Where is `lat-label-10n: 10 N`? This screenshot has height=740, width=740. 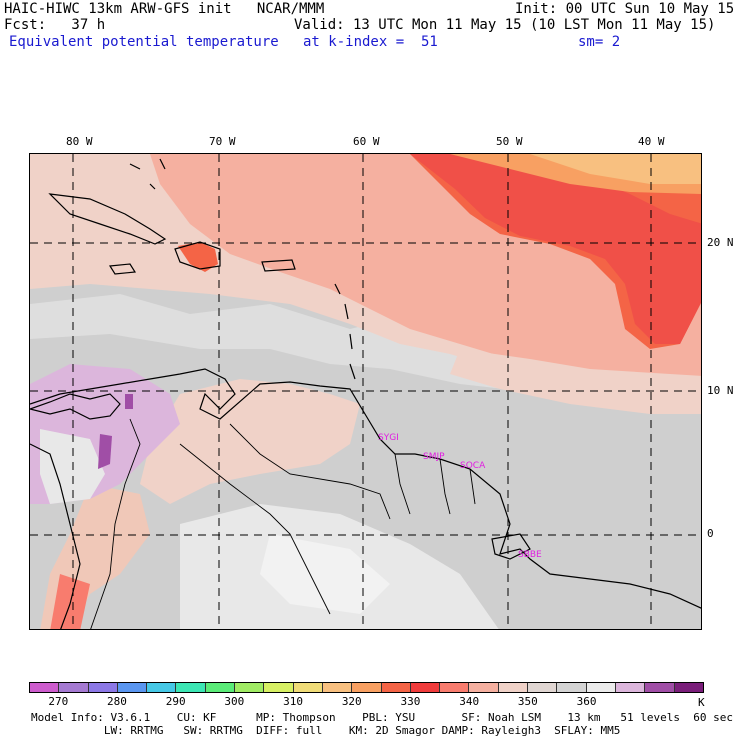 lat-label-10n: 10 N is located at coordinates (720, 390).